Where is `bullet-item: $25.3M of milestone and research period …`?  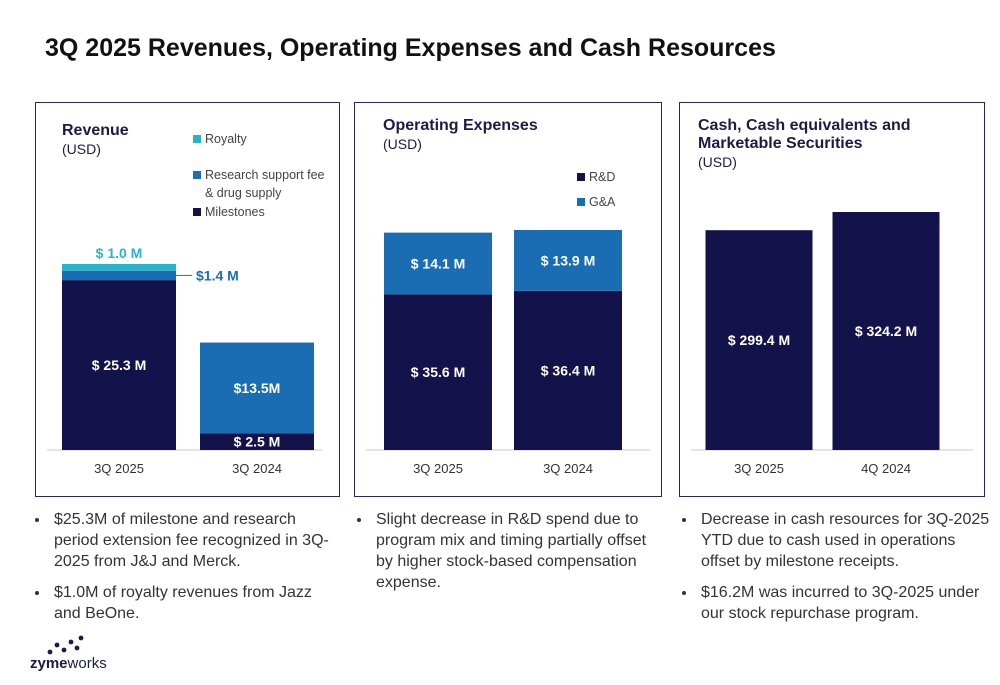 bullet-item: $25.3M of milestone and research period … is located at coordinates (192, 540).